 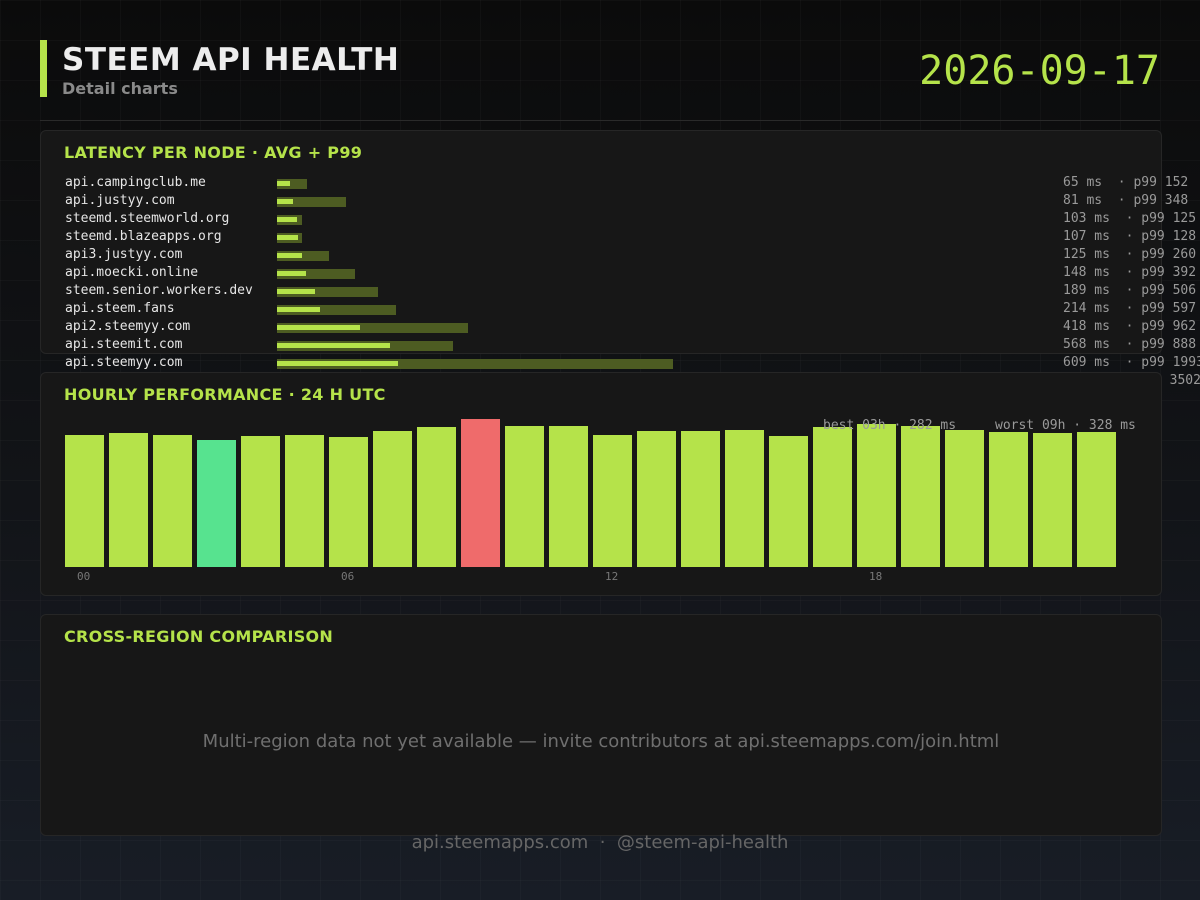 I want to click on worst-hour-label: worst 09h · 328 ms, so click(x=1065, y=425).